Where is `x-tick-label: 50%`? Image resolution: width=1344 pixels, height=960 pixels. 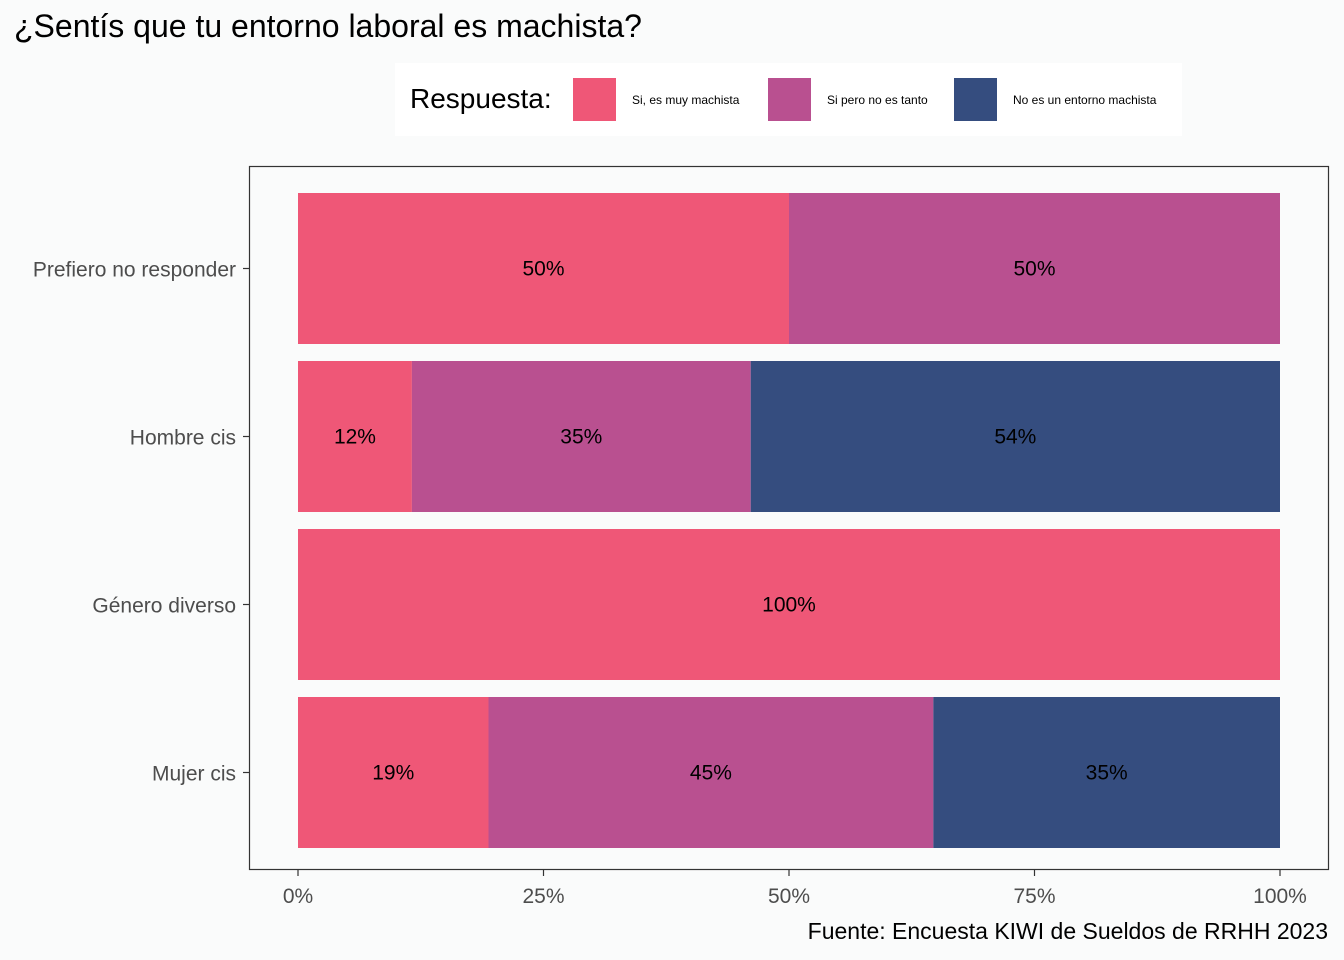 x-tick-label: 50% is located at coordinates (789, 896).